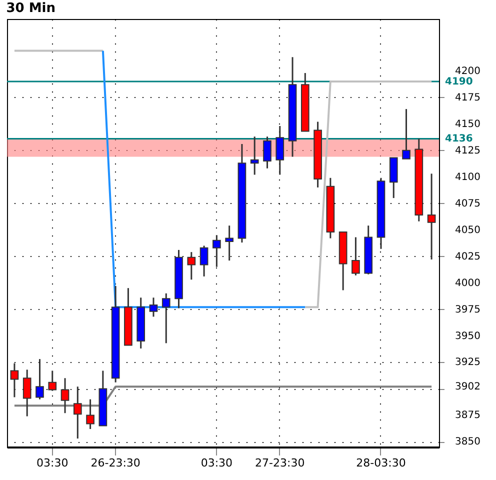 Image resolution: width=496 pixels, height=480 pixels. I want to click on ref-line-label: 4190, so click(459, 82).